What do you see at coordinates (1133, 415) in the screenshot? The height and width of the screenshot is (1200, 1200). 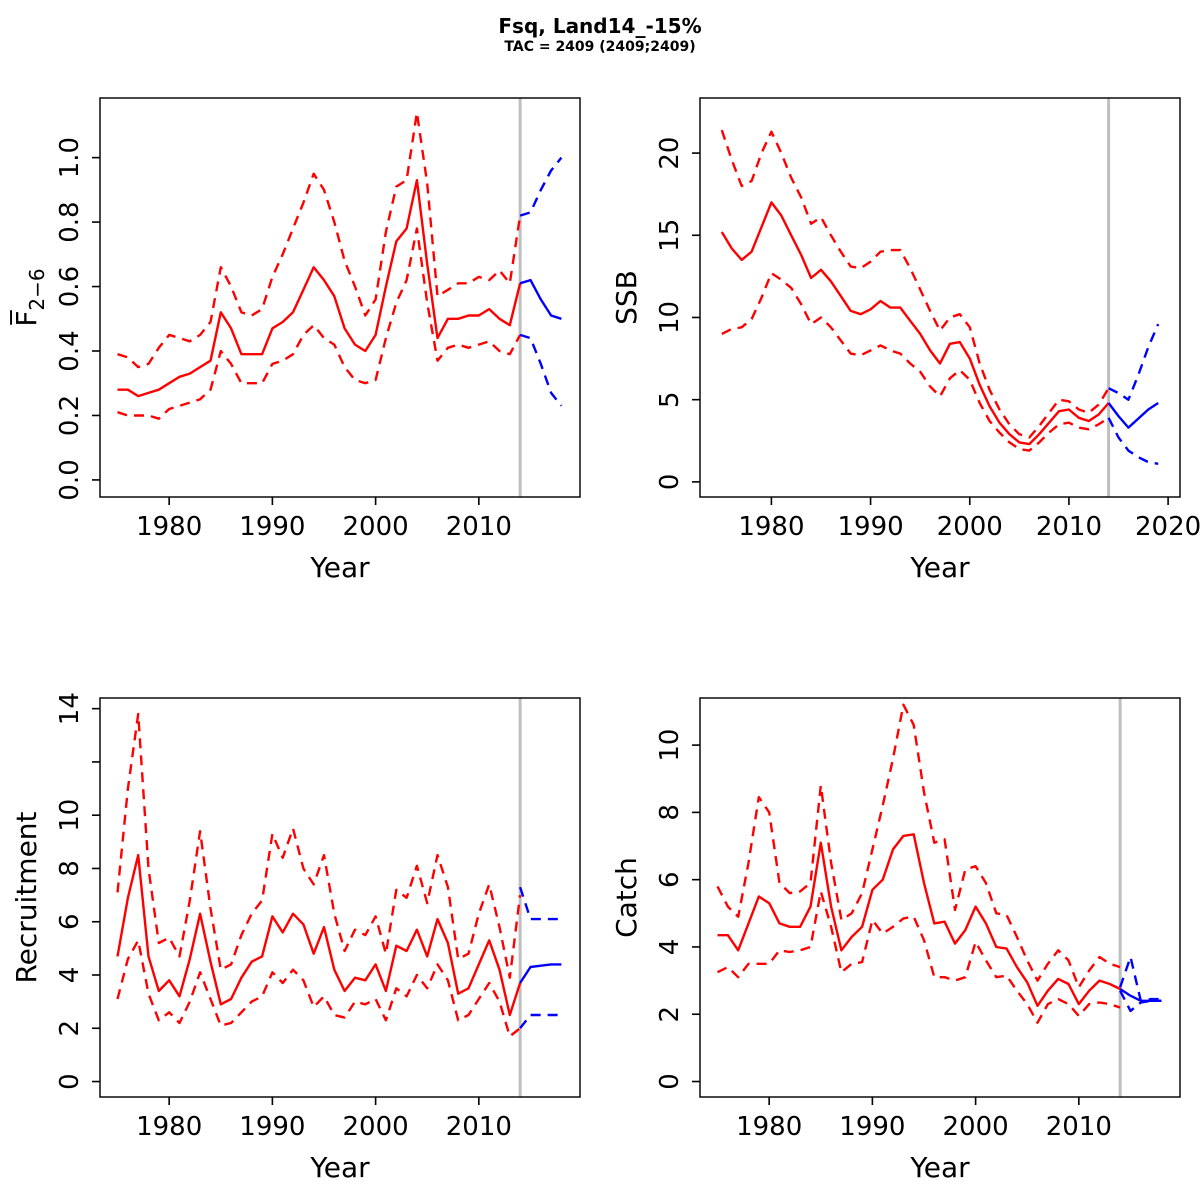 I see `ssb-median-projection-line` at bounding box center [1133, 415].